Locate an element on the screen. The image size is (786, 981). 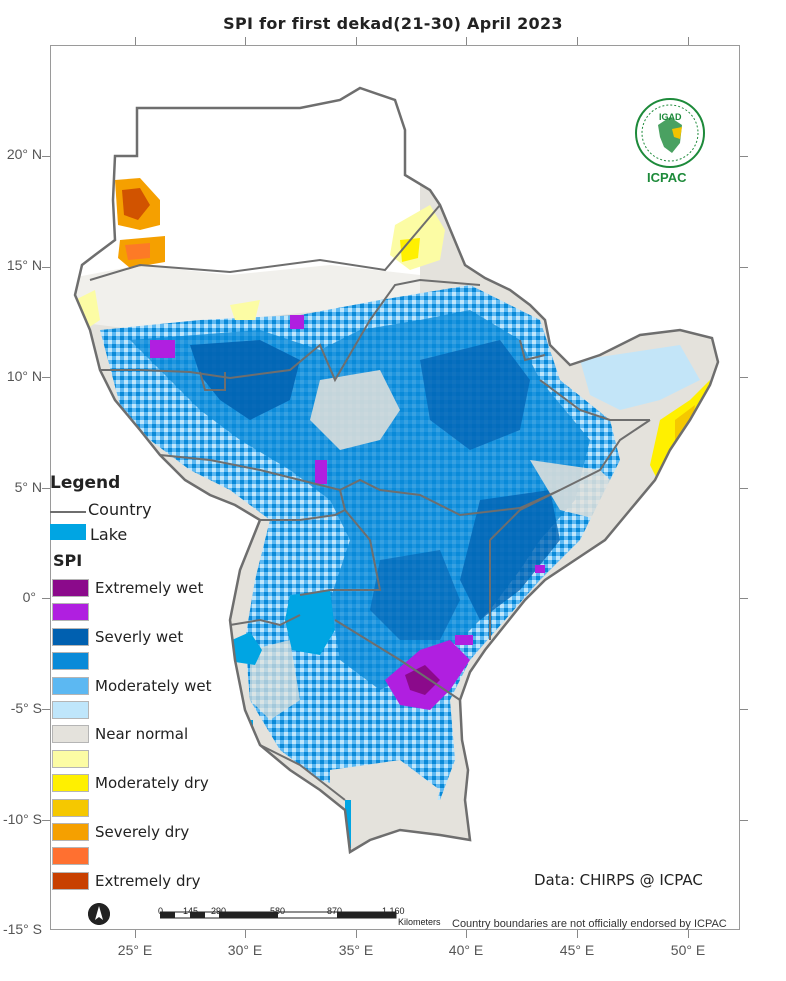
lat-label: 5° N is located at coordinates (28, 487).